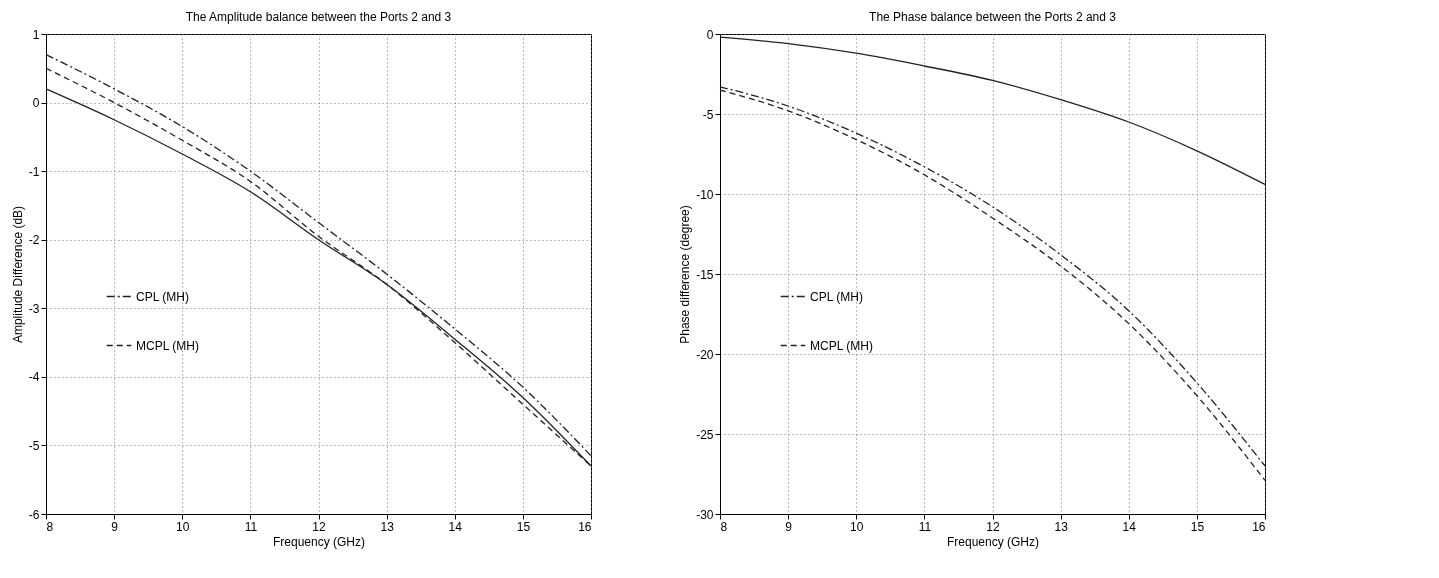 Image resolution: width=1439 pixels, height=578 pixels. I want to click on y-tick-label: -30, so click(705, 514).